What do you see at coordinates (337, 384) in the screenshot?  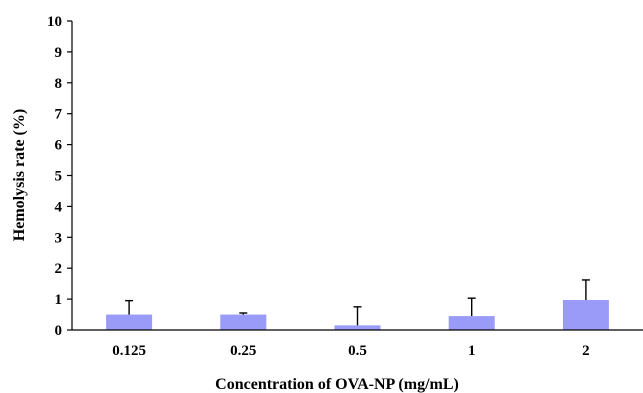 I see `x-axis-label: Concentration of OVA-NP (mg/mL)` at bounding box center [337, 384].